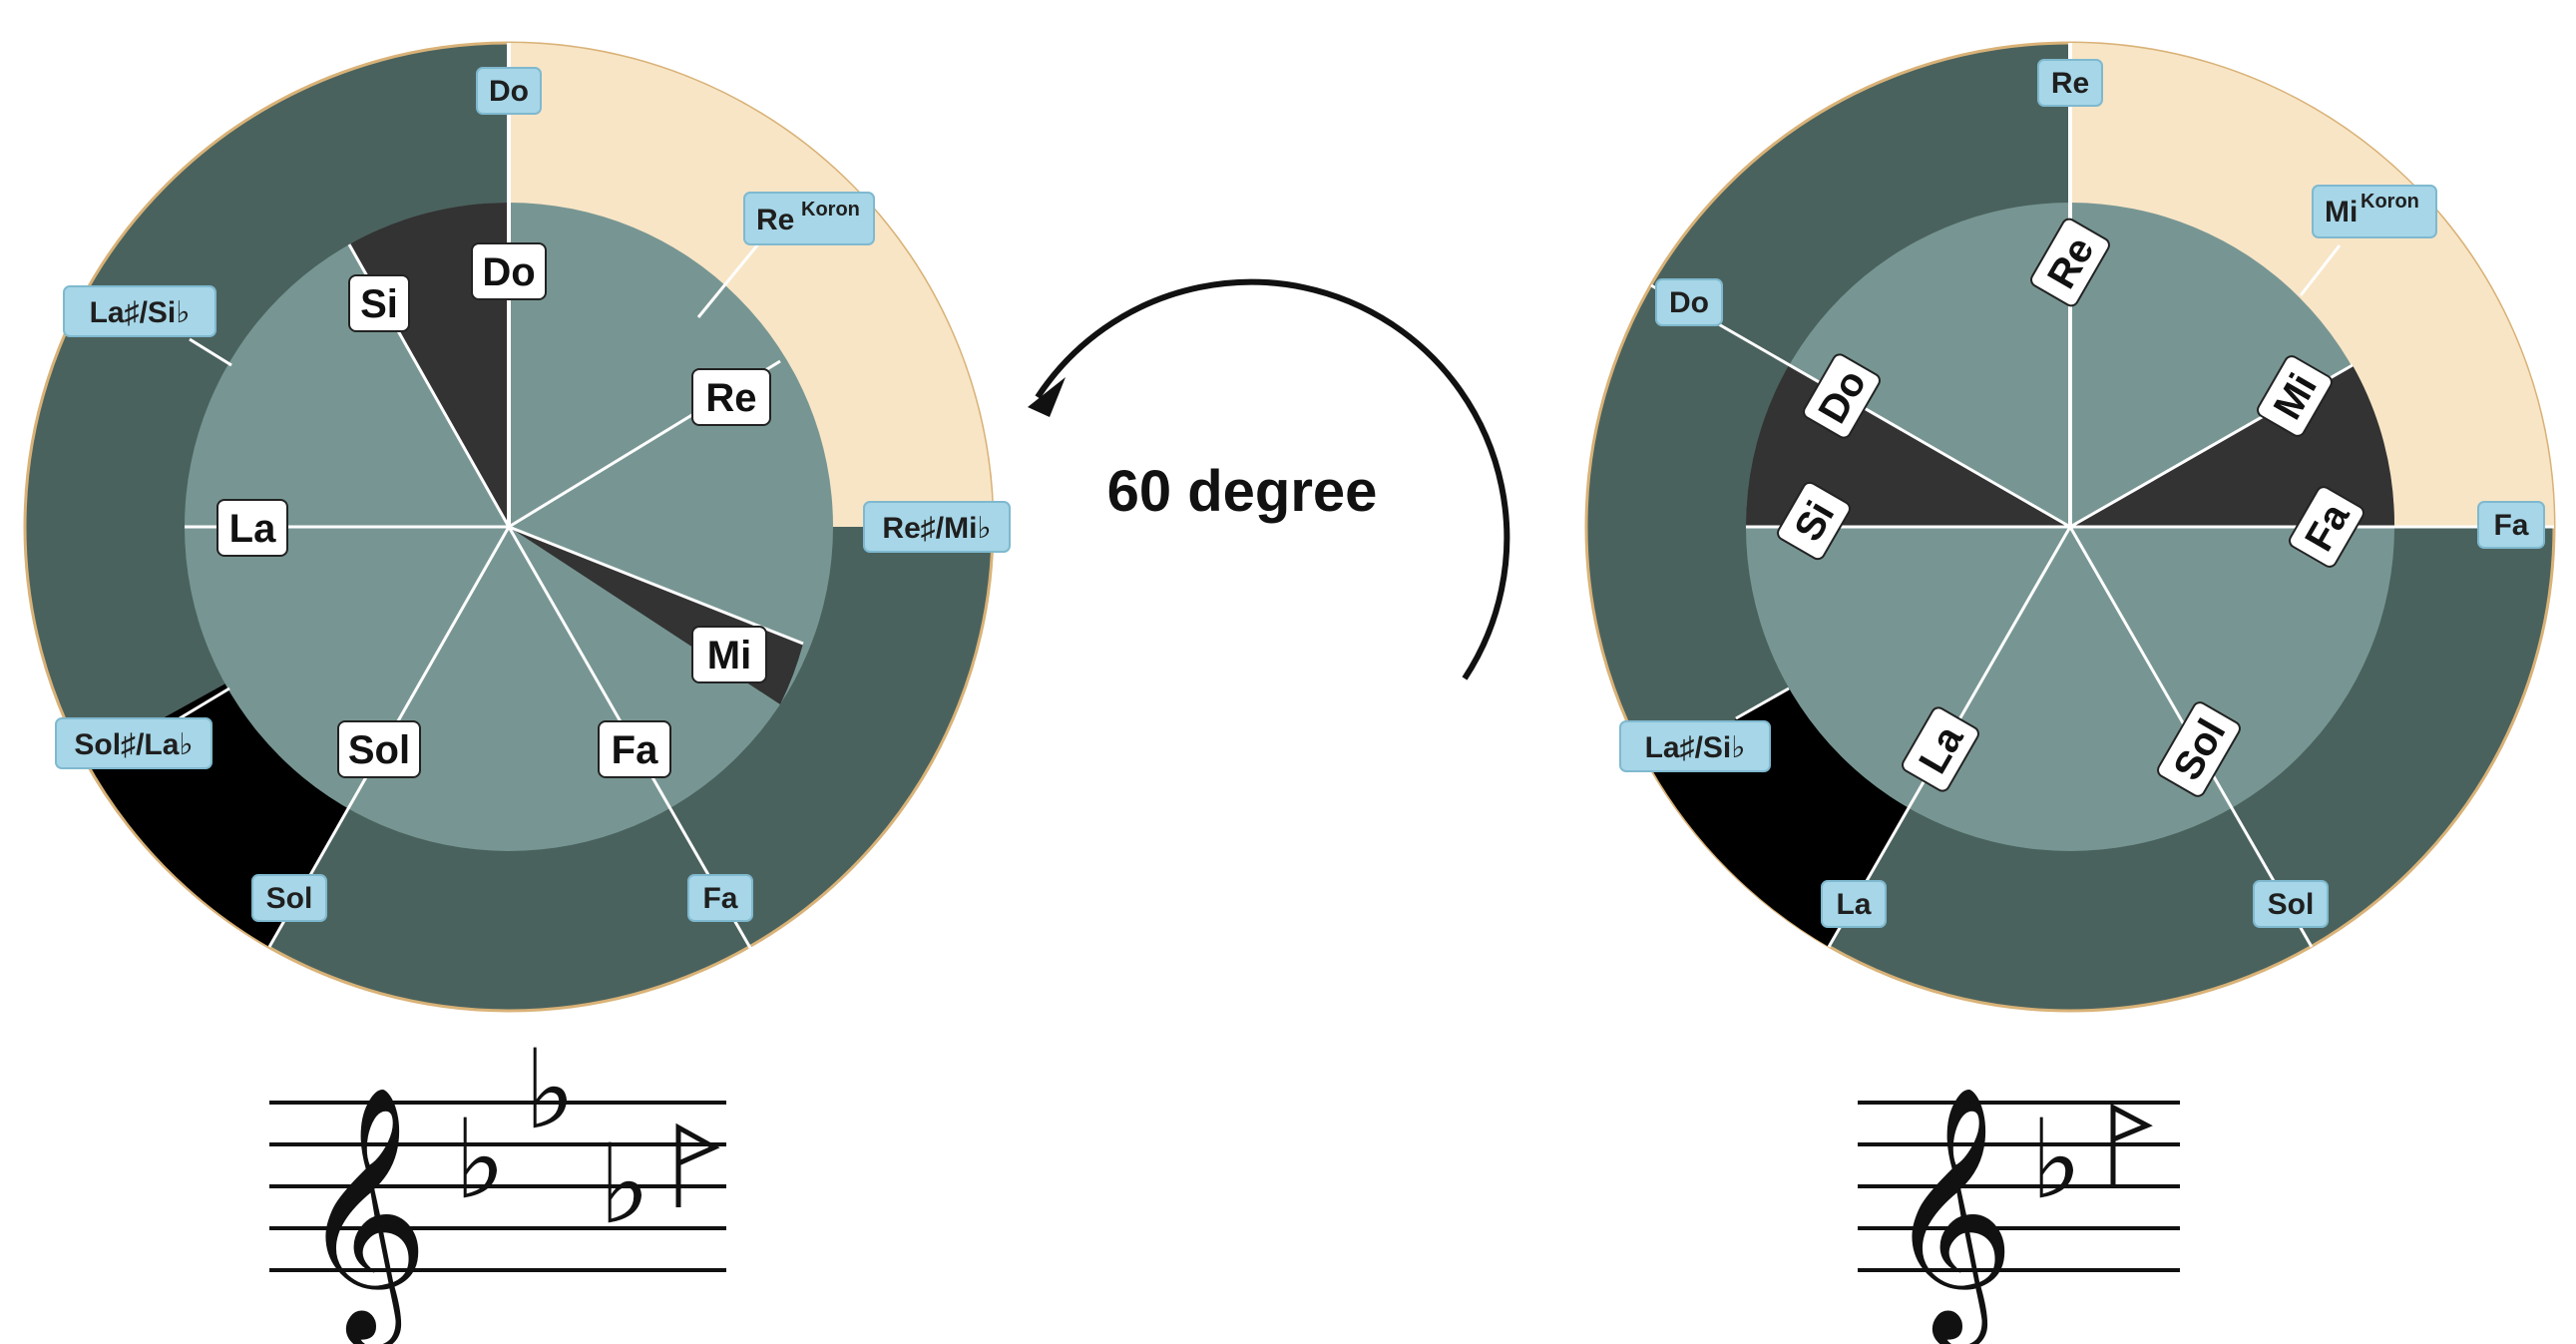 Image resolution: width=2576 pixels, height=1344 pixels. I want to click on inner-label-si-right: Si, so click(1814, 521).